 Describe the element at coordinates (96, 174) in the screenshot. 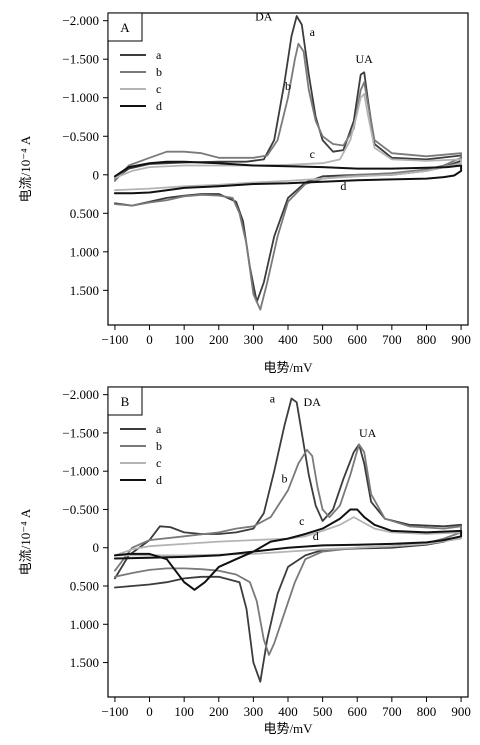

I see `panel-a-y-tick-label: 0` at that location.